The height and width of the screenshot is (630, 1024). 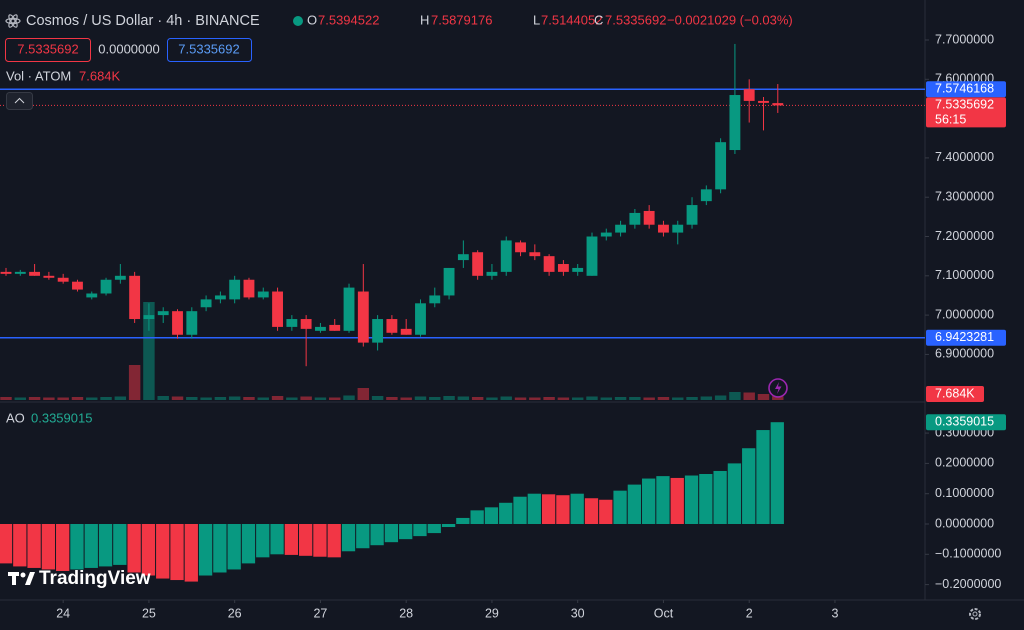 I want to click on x-tick-label: 25, so click(x=149, y=613).